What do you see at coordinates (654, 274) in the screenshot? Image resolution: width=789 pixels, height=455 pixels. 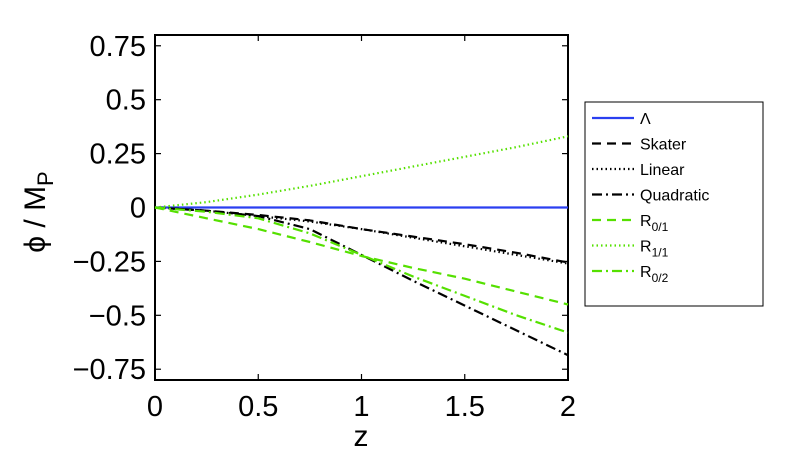 I see `legend-label: R0/2` at bounding box center [654, 274].